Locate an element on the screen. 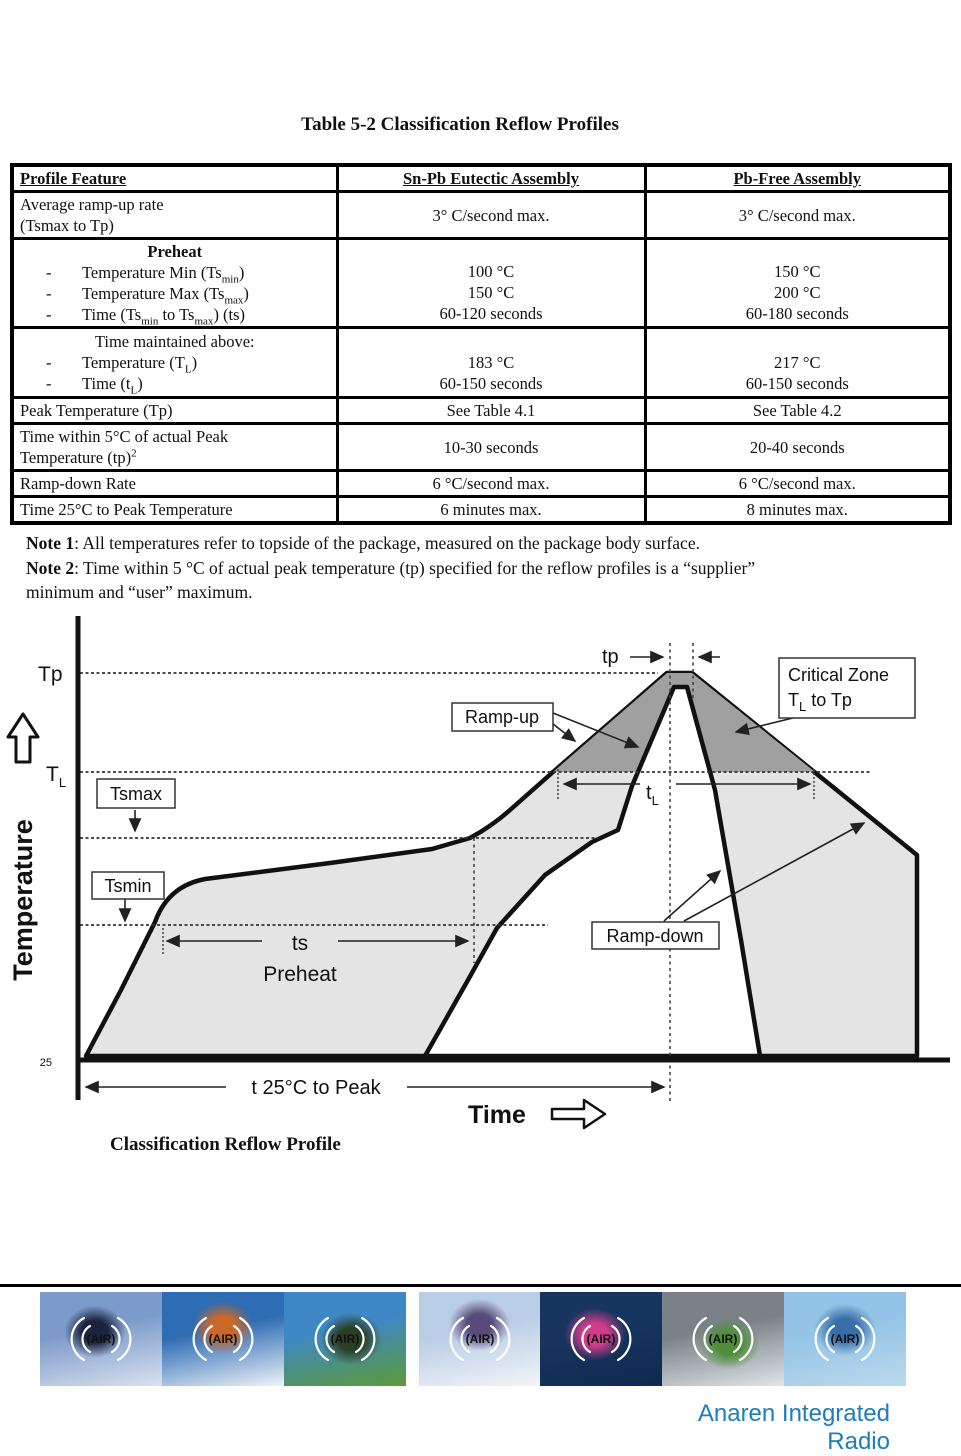  figure-caption: Classification Reflow Profile is located at coordinates (225, 1144).